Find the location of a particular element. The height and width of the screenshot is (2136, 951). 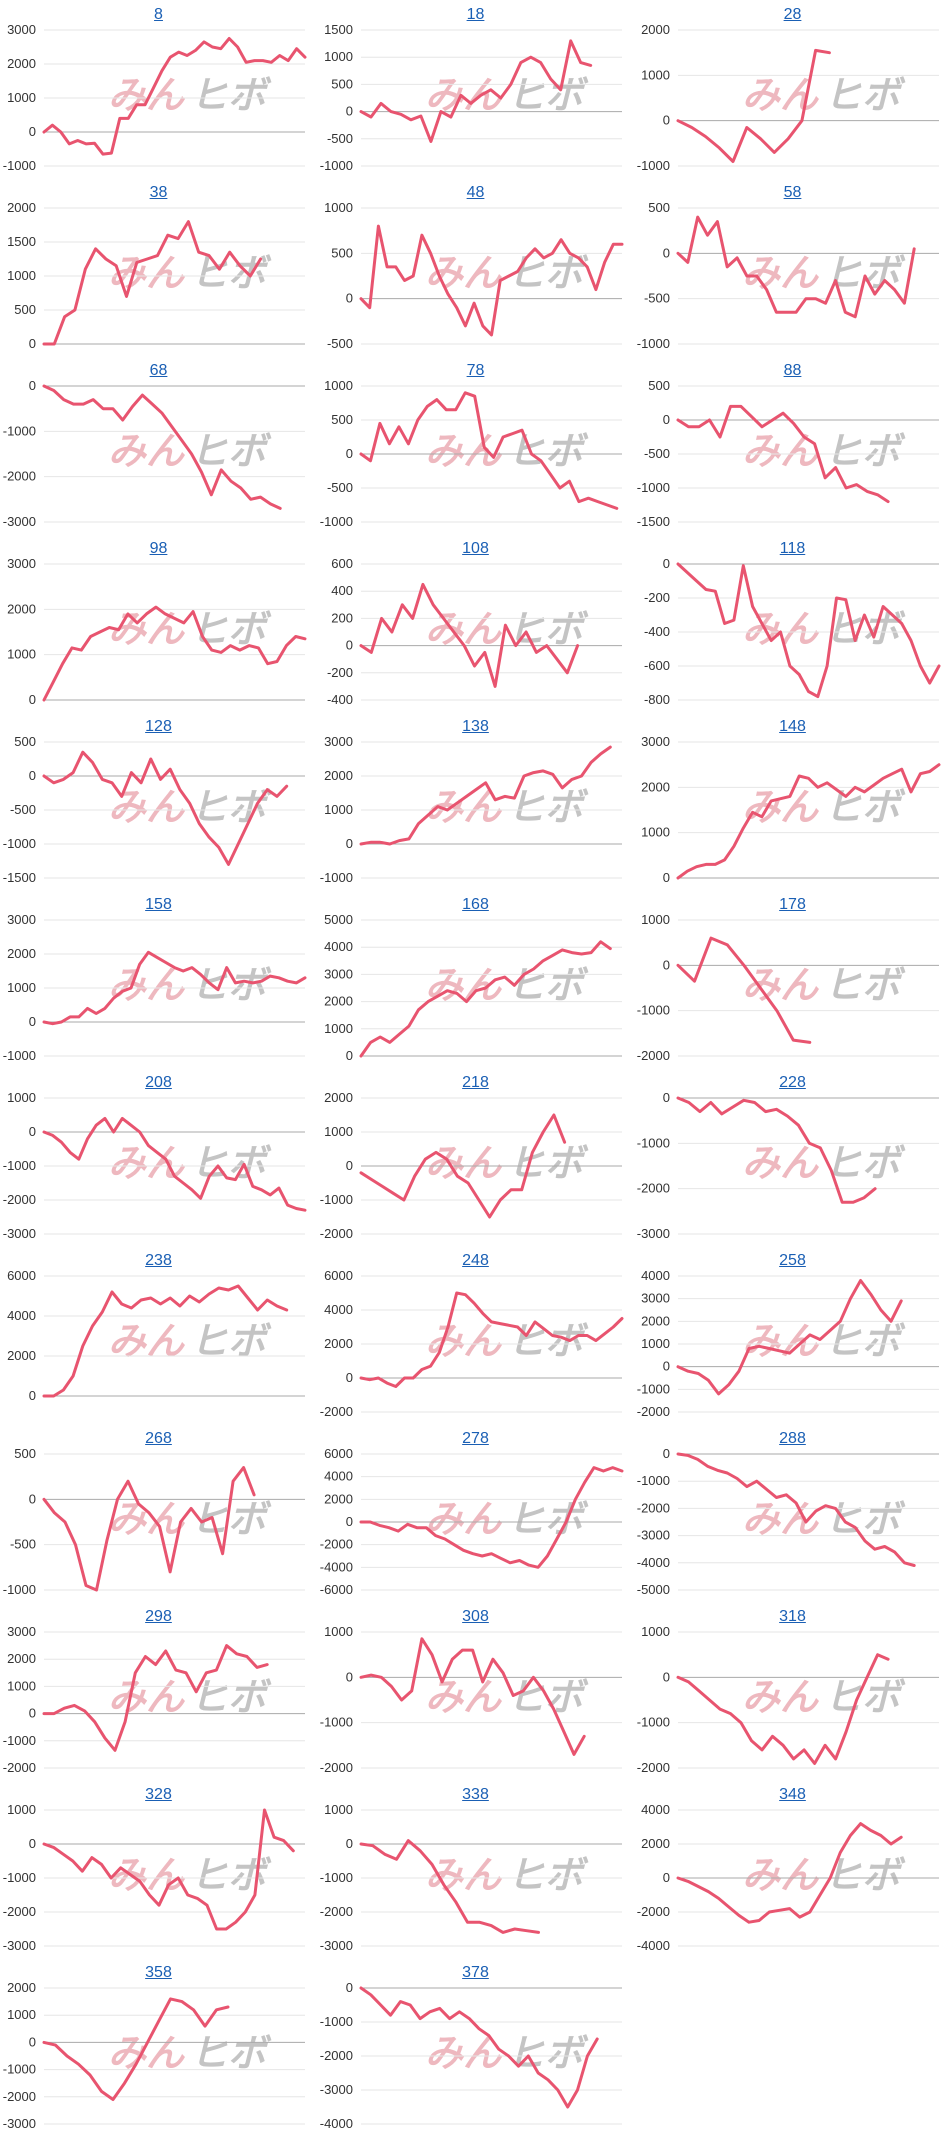

chart-panel: 78 みん ヒボ 1000 500 0 -500 -1000 is located at coordinates (475, 445).